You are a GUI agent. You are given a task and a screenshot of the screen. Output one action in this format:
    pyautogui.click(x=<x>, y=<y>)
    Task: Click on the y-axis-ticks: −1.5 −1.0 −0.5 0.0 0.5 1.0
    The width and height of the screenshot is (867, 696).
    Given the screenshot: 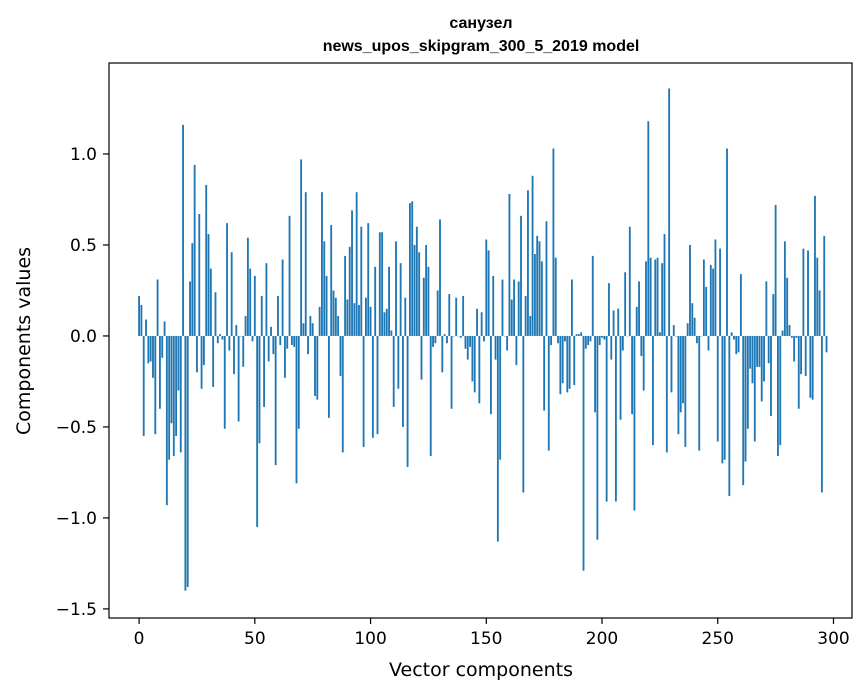 What is the action you would take?
    pyautogui.click(x=82, y=382)
    